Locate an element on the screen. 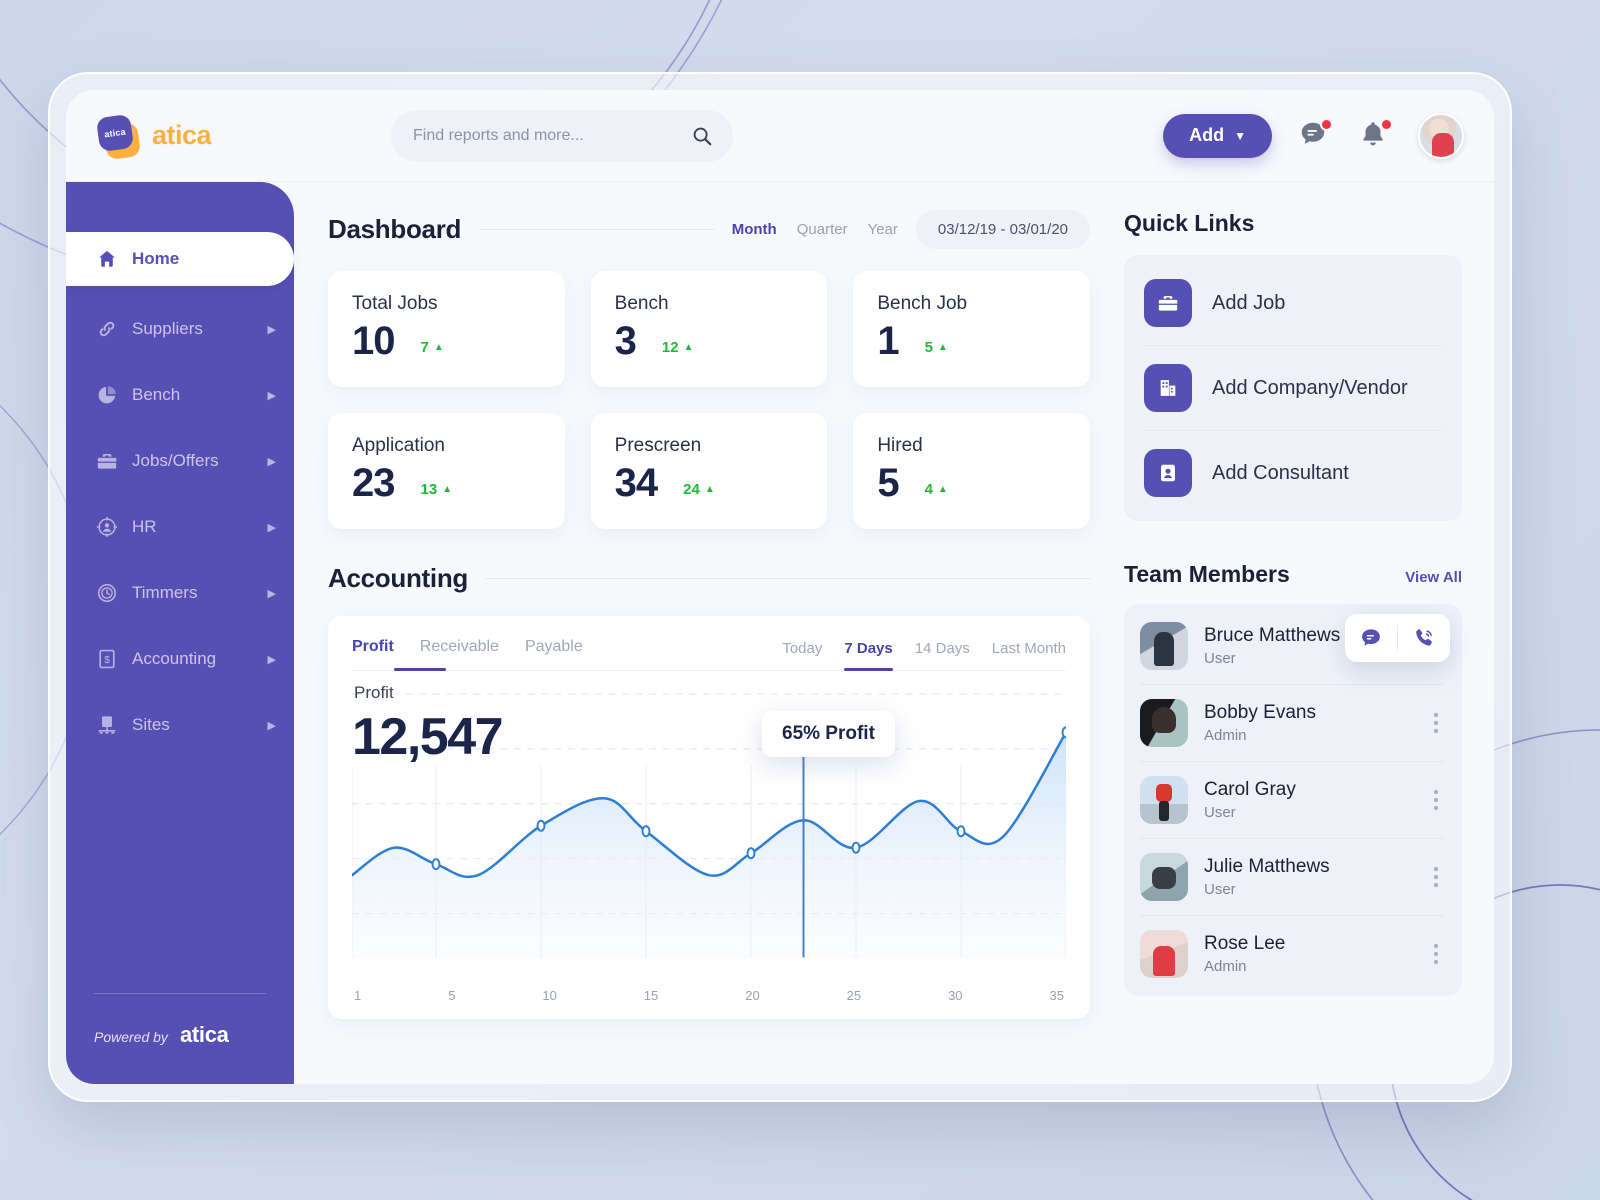  logo-mark-text: atica is located at coordinates (115, 132).